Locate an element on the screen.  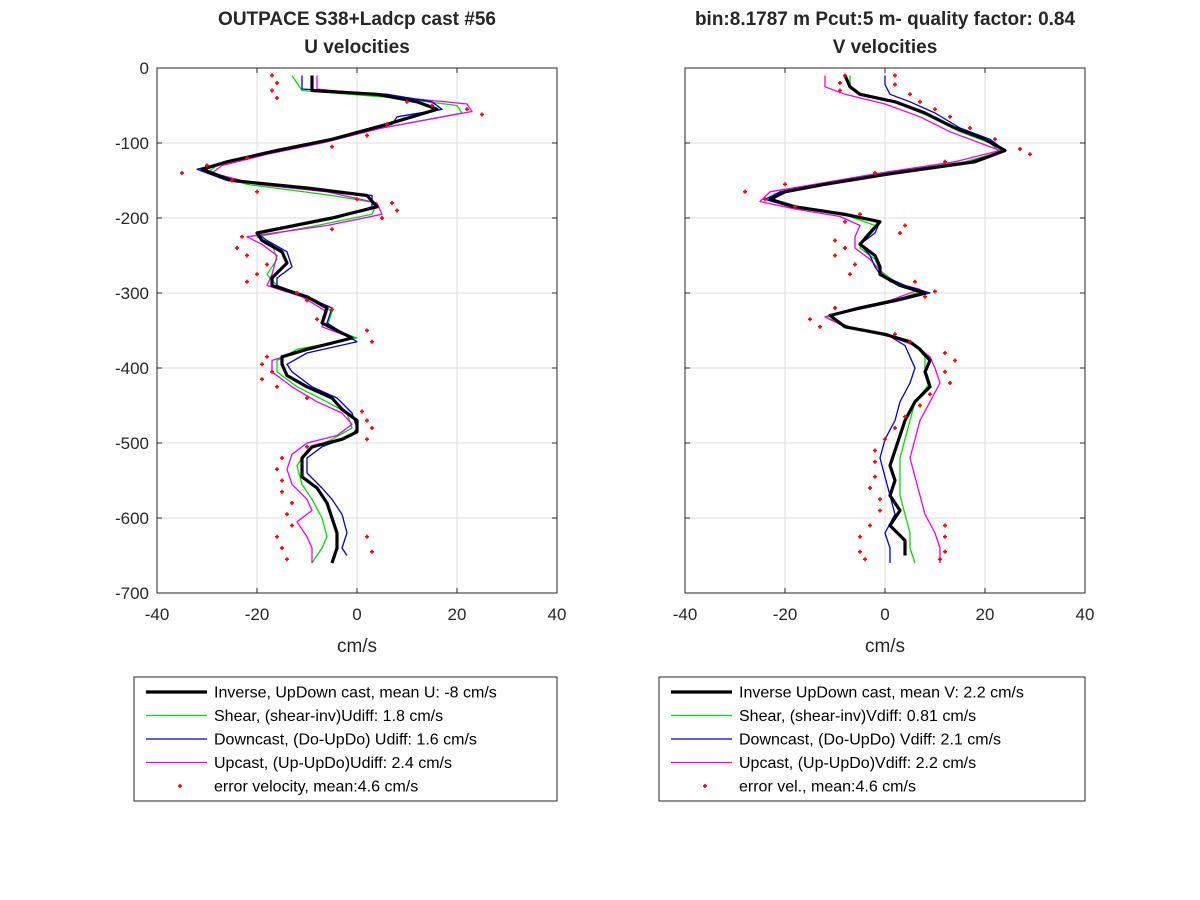
v-upcast-line is located at coordinates (880, 319).